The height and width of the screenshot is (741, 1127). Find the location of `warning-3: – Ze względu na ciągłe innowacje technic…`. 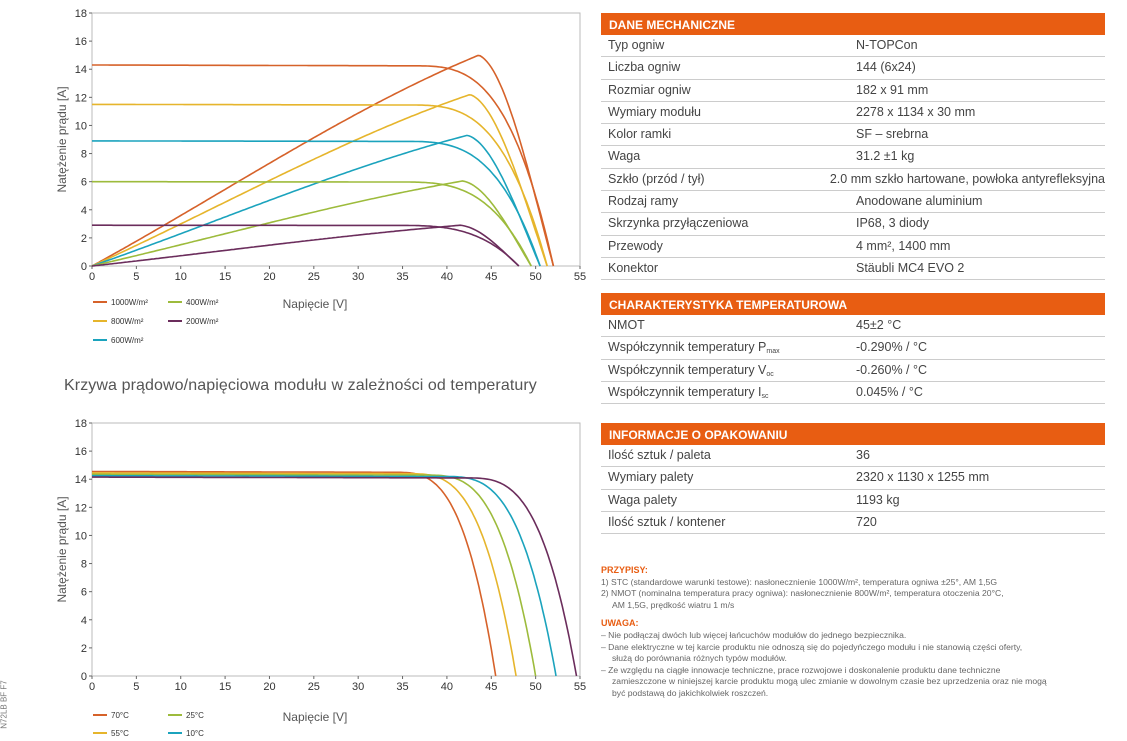

warning-3: – Ze względu na ciągłe innowacje technic… is located at coordinates (801, 669).